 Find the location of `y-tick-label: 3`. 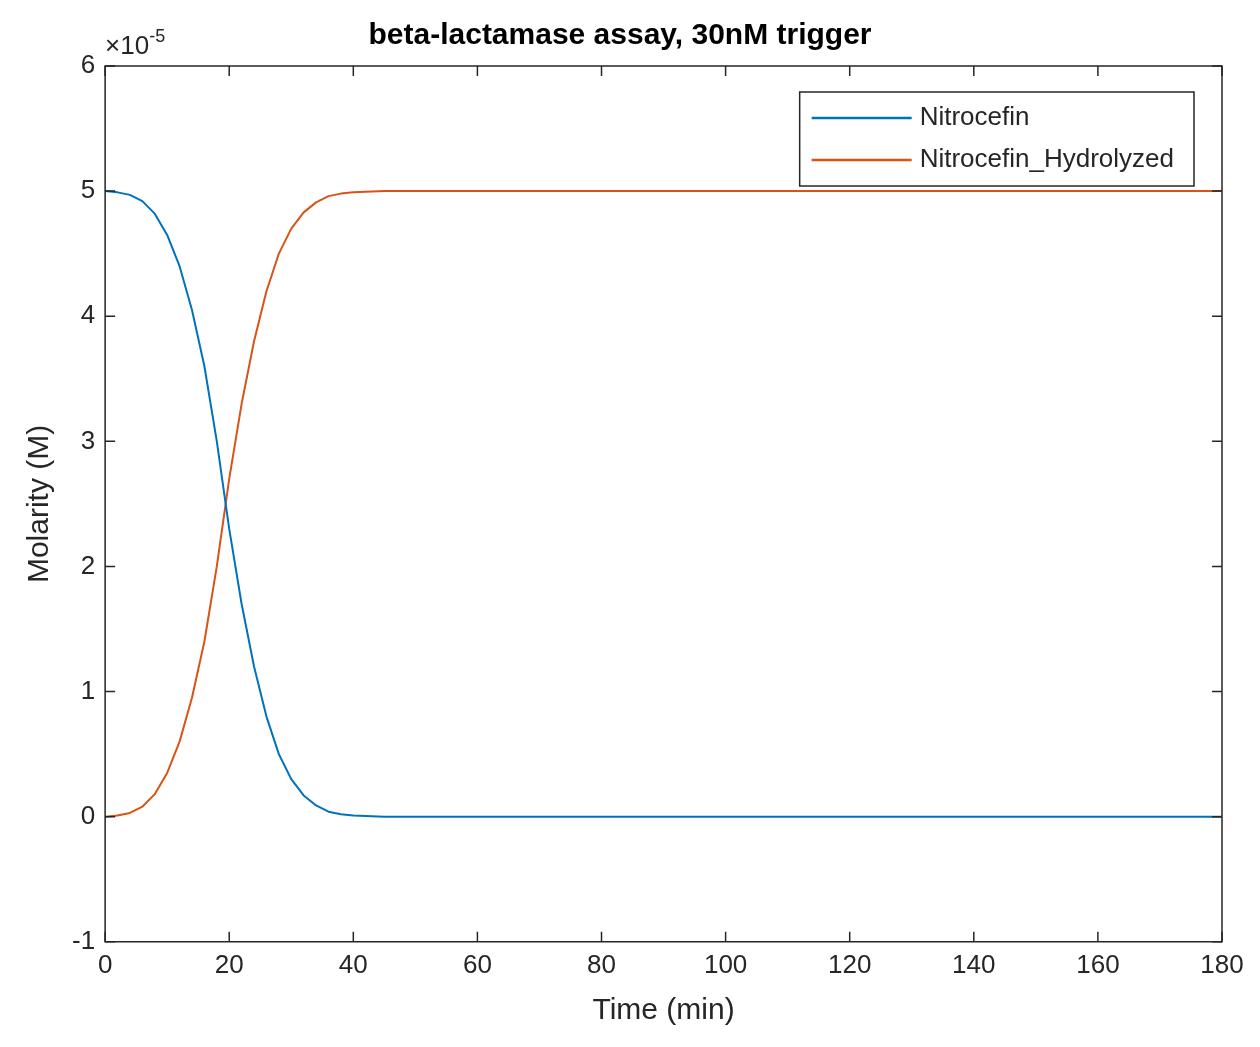

y-tick-label: 3 is located at coordinates (88, 439).